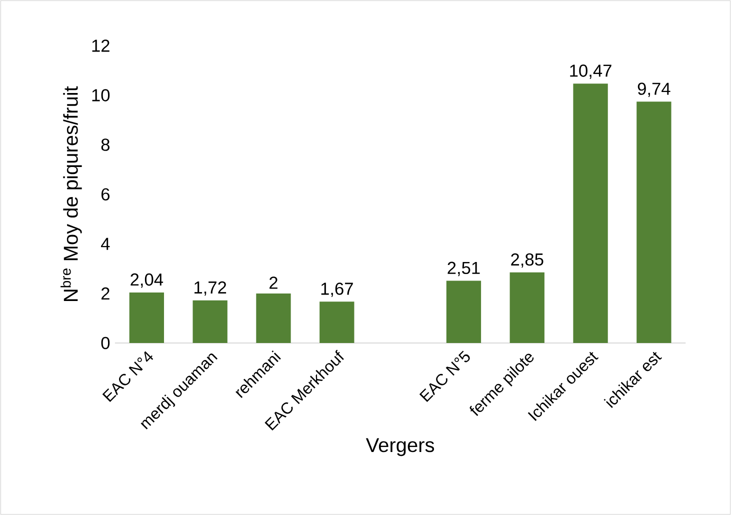  Describe the element at coordinates (105, 244) in the screenshot. I see `y-tick-label: 4` at that location.